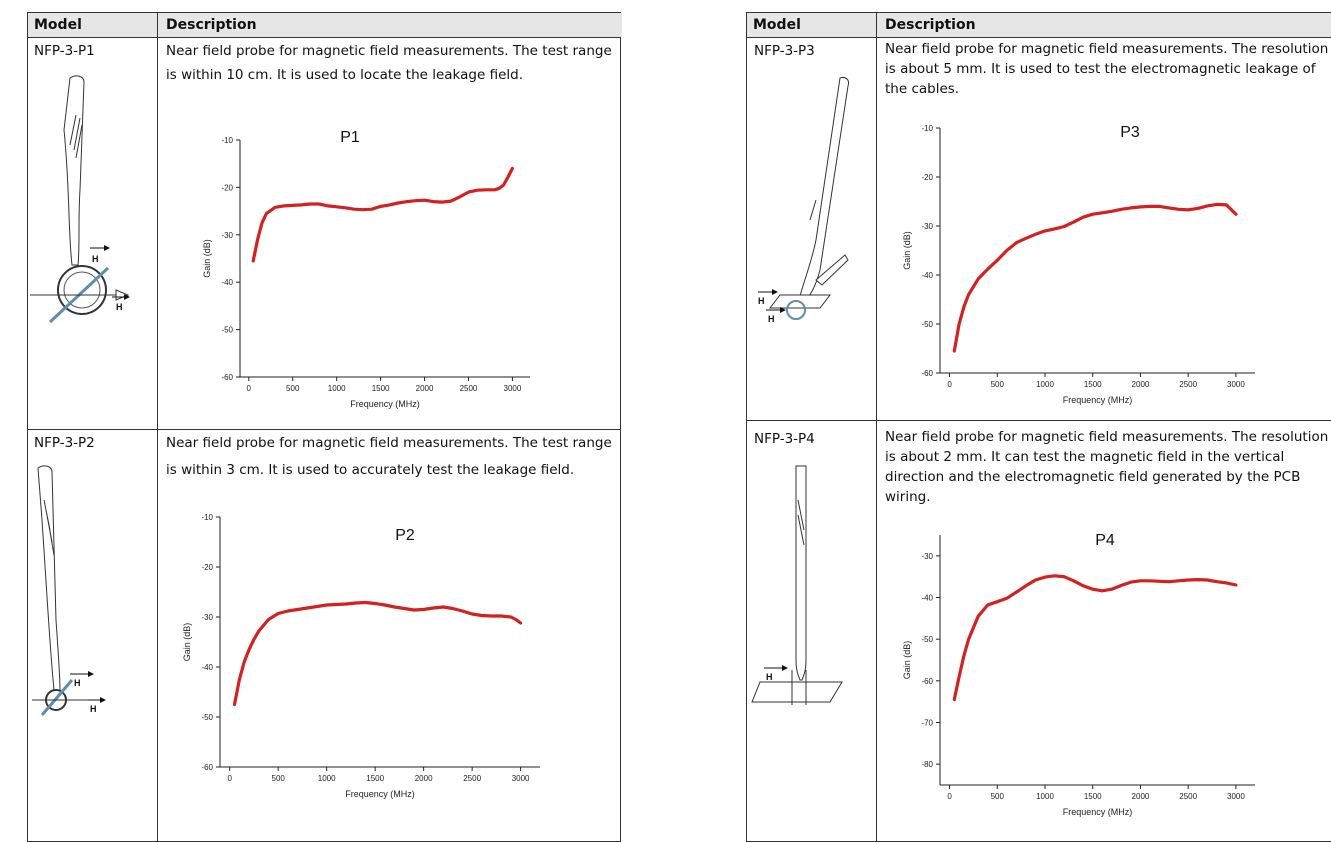 The image size is (1331, 842). I want to click on chart-title: P3, so click(1130, 132).